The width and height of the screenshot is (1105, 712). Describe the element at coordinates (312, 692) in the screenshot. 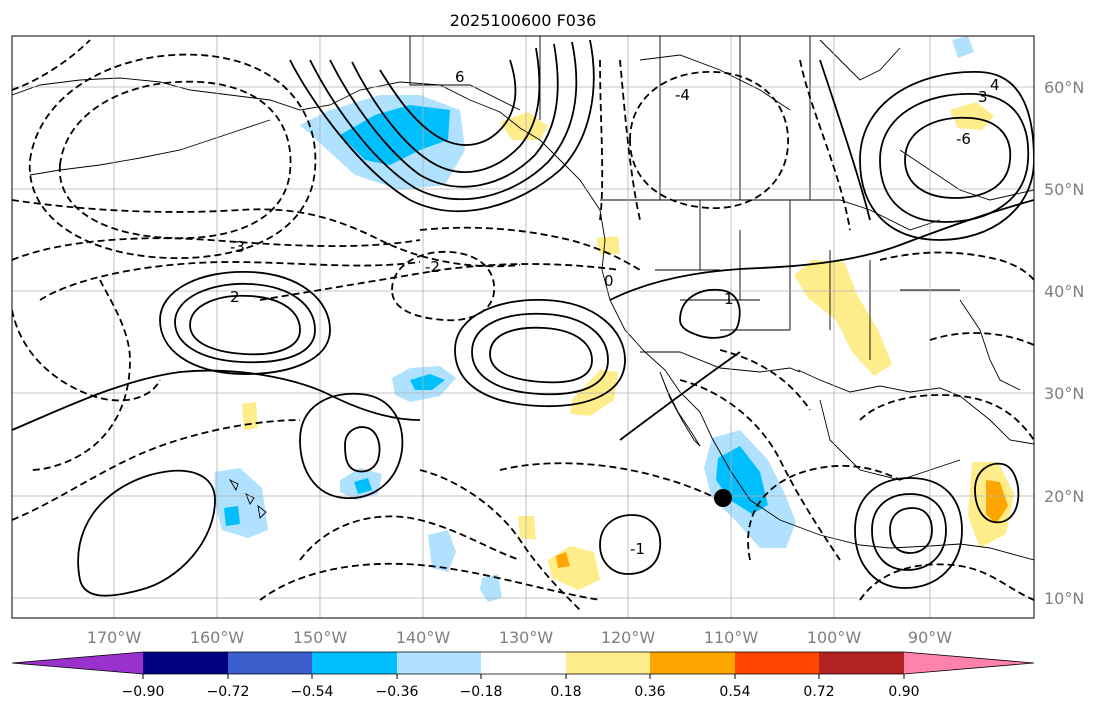

I see `colorbar-label-3: −0.54` at that location.